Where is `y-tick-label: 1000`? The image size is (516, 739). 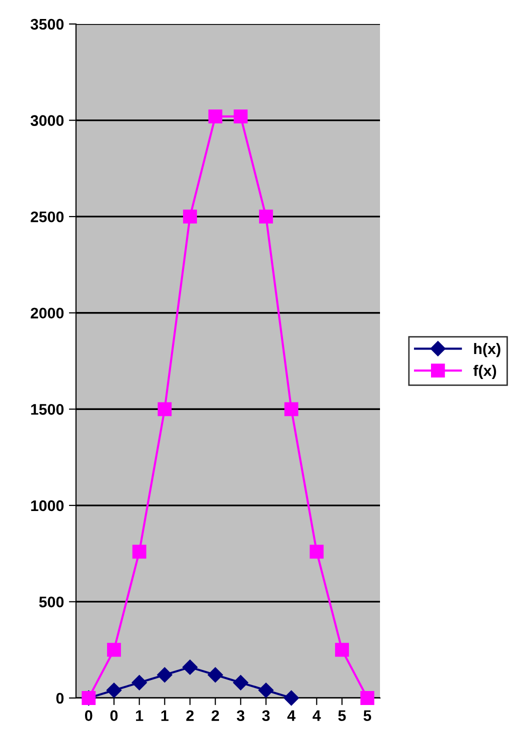
y-tick-label: 1000 is located at coordinates (47, 506).